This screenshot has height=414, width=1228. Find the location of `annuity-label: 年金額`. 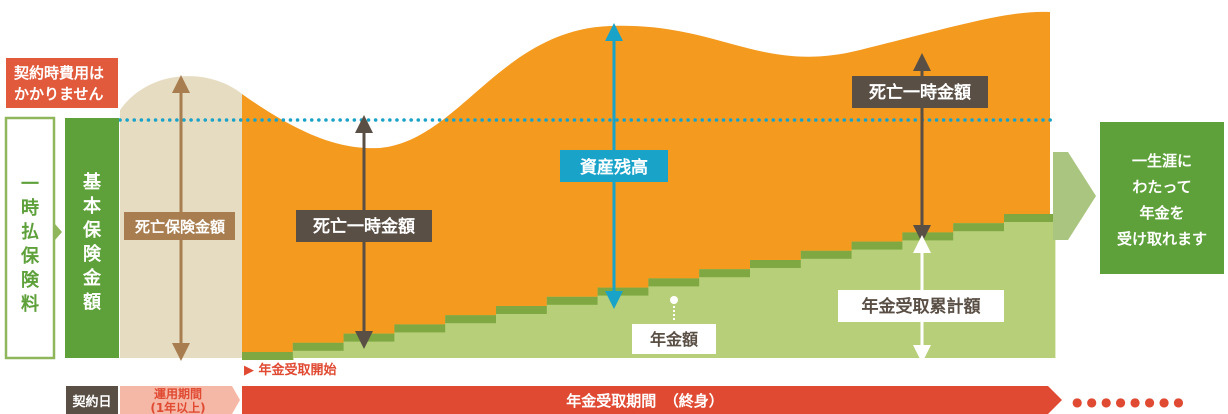

annuity-label: 年金額 is located at coordinates (674, 339).